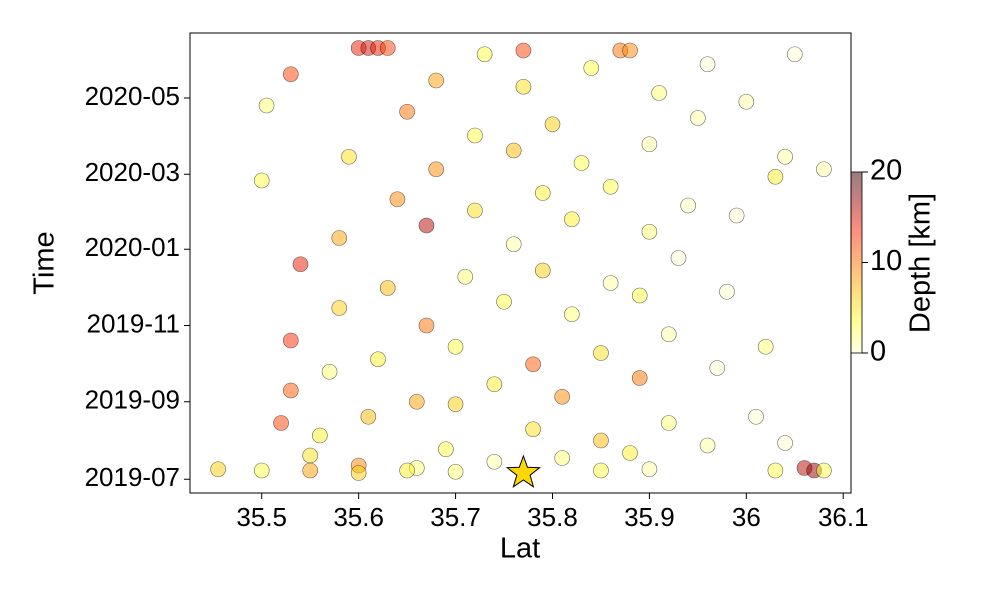 The image size is (1000, 600). Describe the element at coordinates (886, 261) in the screenshot. I see `colorbar-tick-label: 10` at that location.